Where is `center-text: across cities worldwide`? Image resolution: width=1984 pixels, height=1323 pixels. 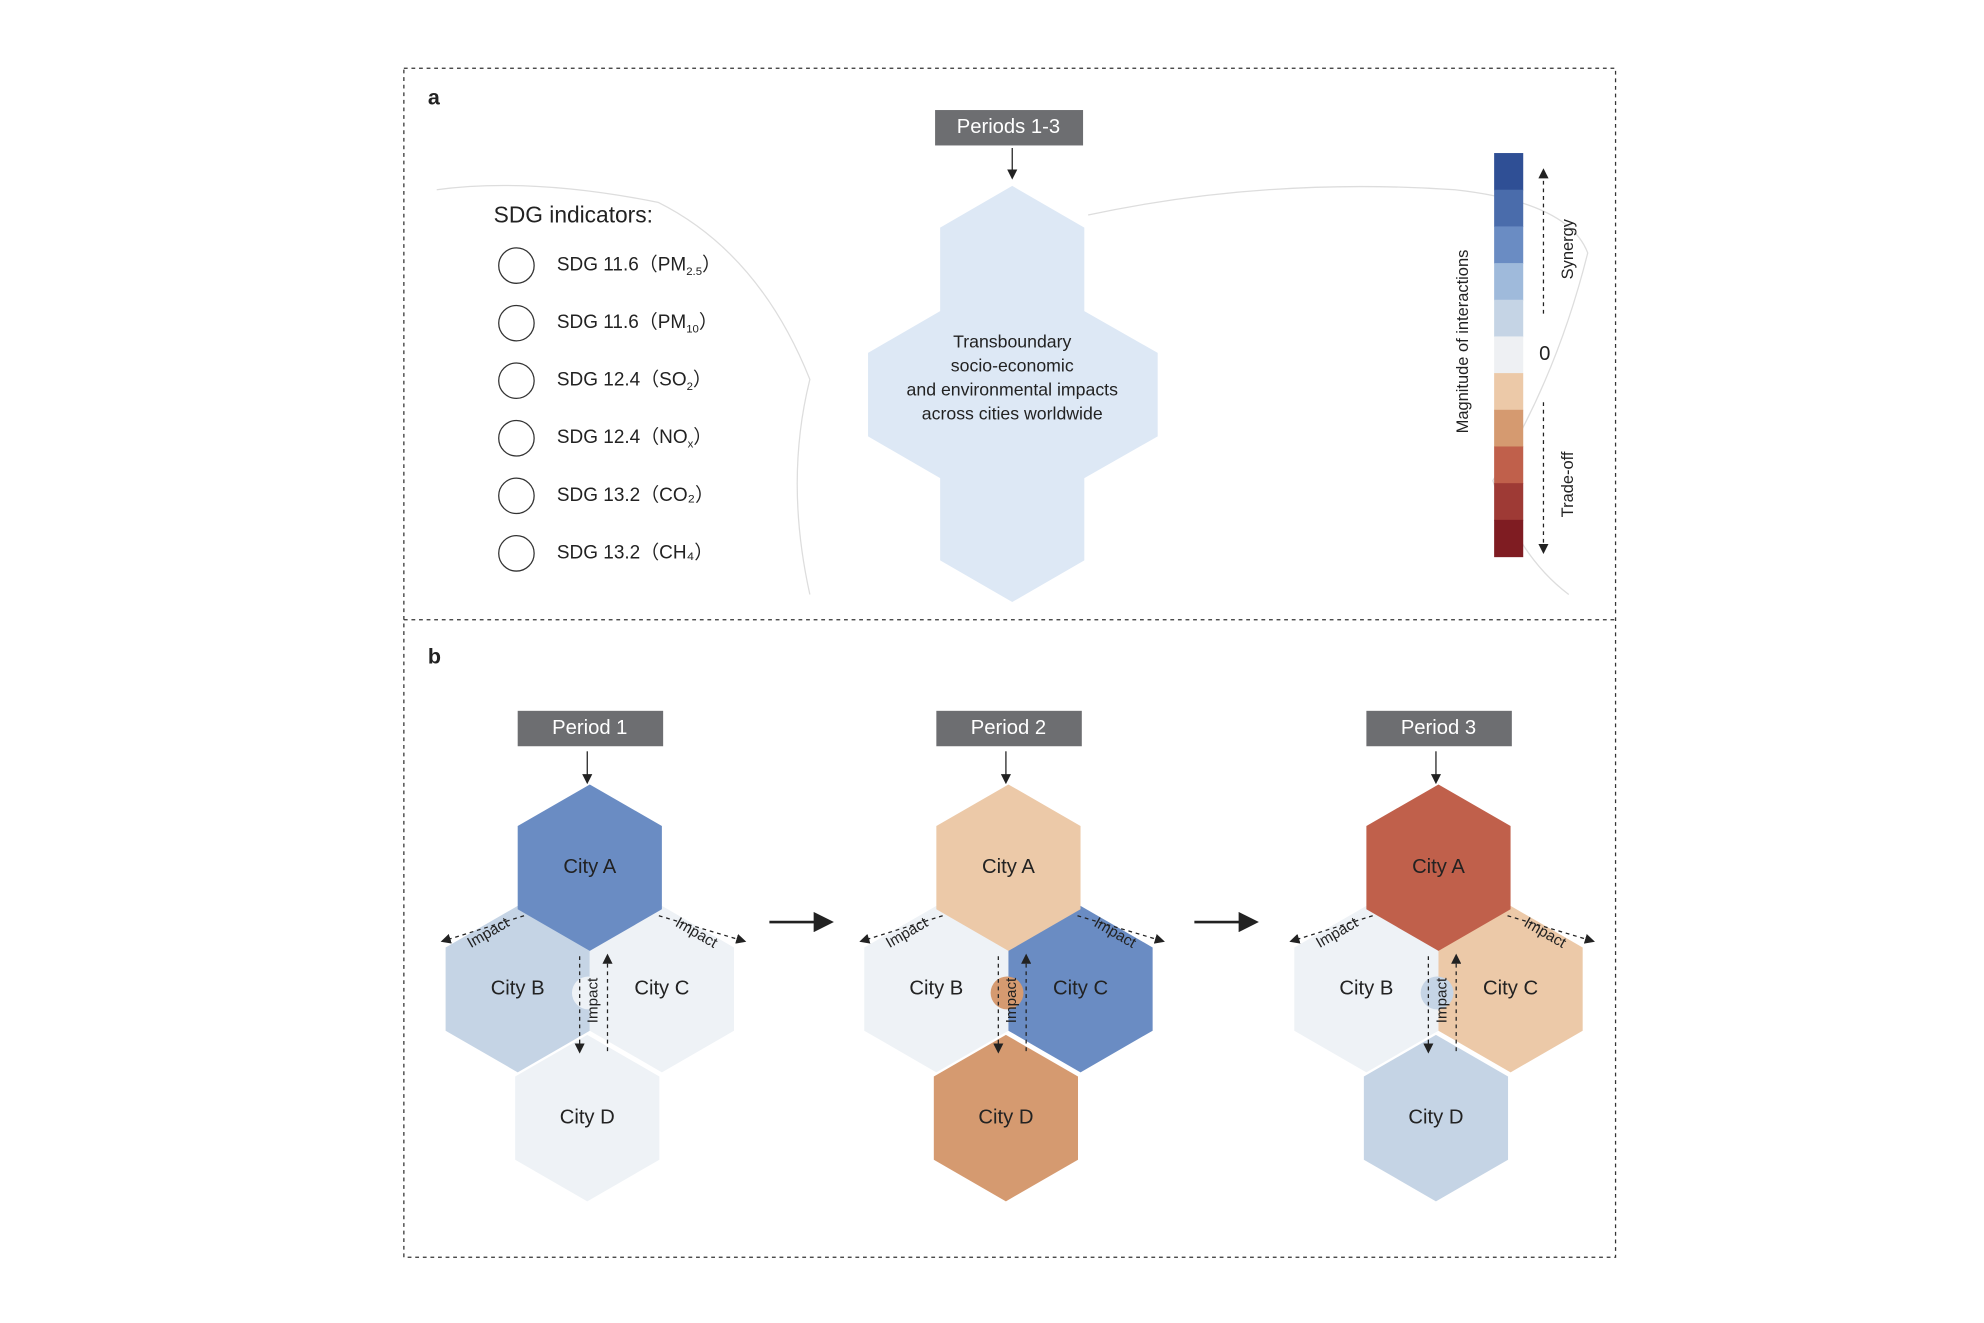 center-text: across cities worldwide is located at coordinates (1012, 414).